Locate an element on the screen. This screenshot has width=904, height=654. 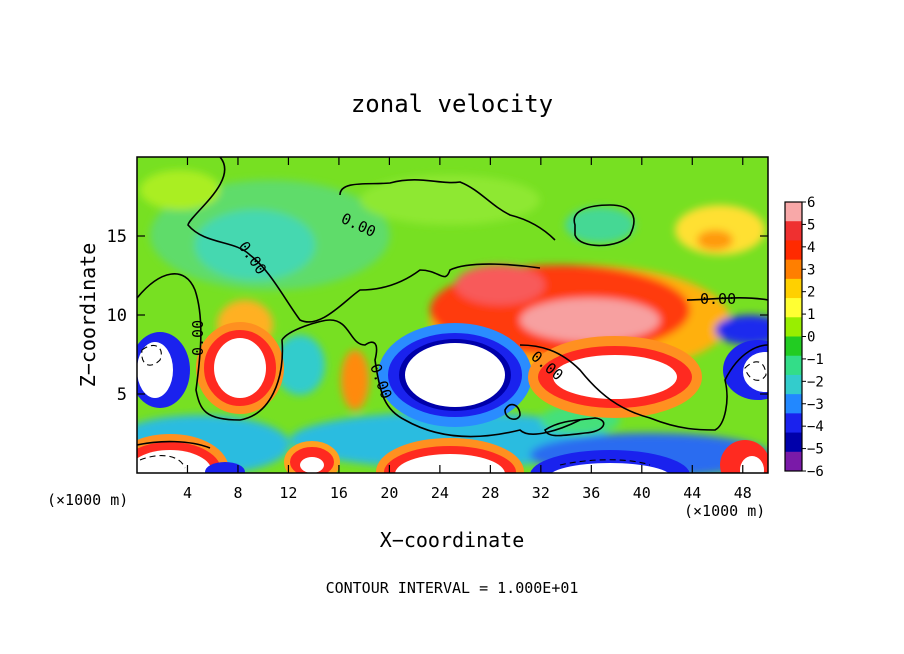
chart-title: zonal velocity is located at coordinates (452, 104).